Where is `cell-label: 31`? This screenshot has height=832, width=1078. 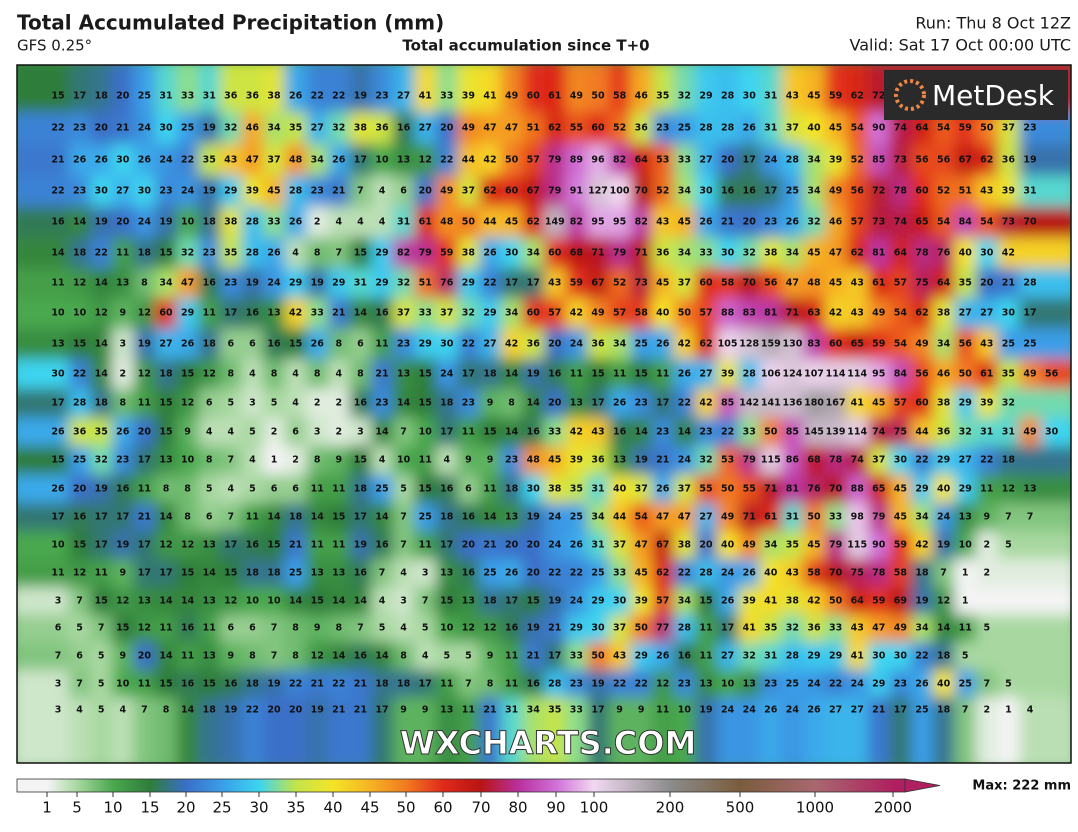 cell-label: 31 is located at coordinates (403, 222).